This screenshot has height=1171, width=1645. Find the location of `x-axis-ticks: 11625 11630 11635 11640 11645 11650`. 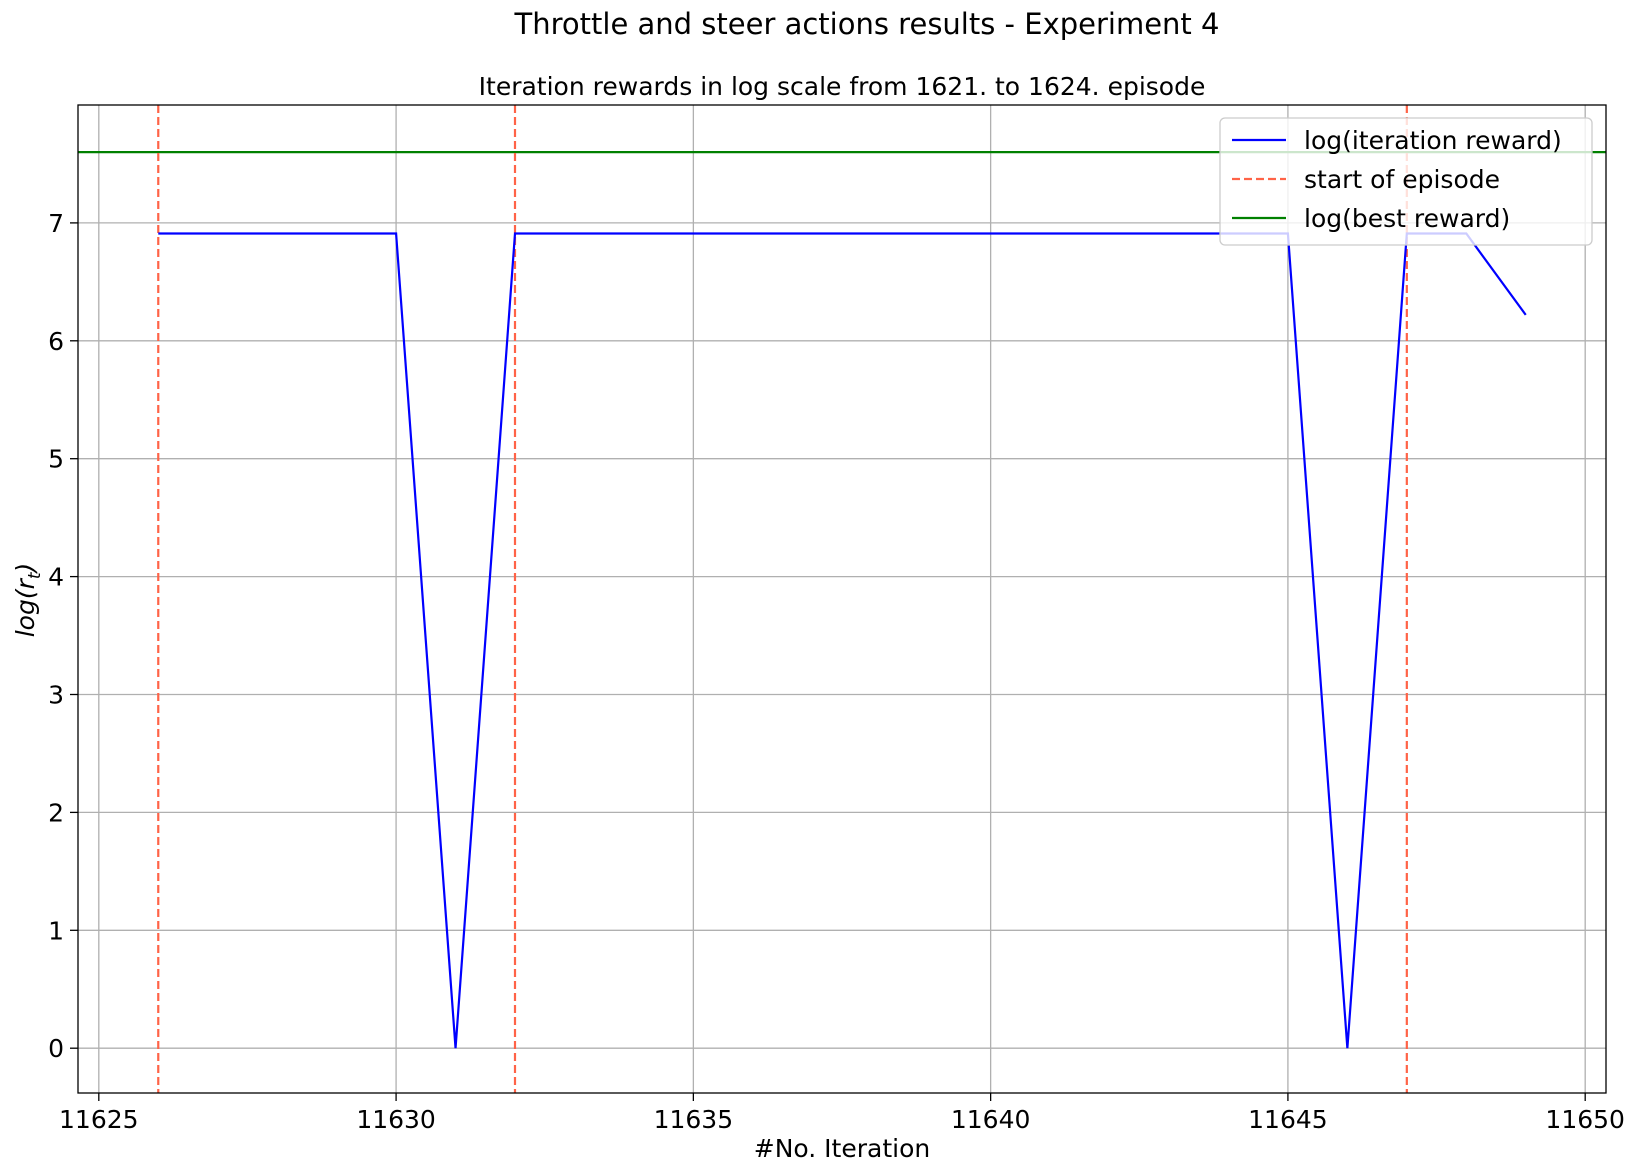

x-axis-ticks: 11625 11630 11635 11640 11645 11650 is located at coordinates (842, 1113).